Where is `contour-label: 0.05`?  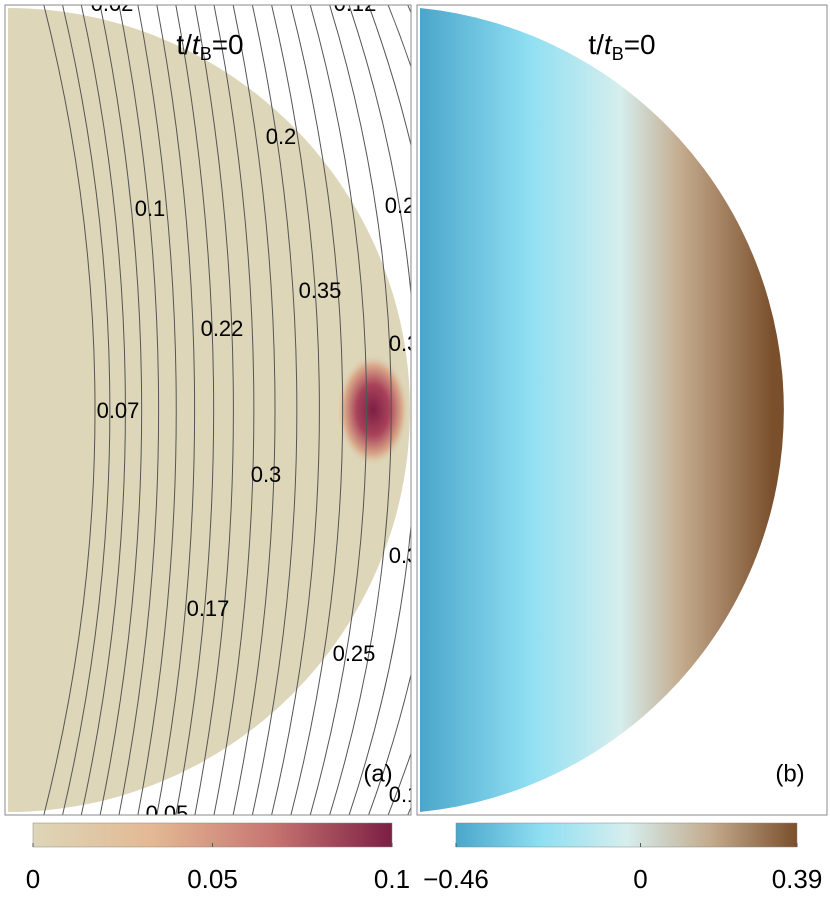
contour-label: 0.05 is located at coordinates (167, 813).